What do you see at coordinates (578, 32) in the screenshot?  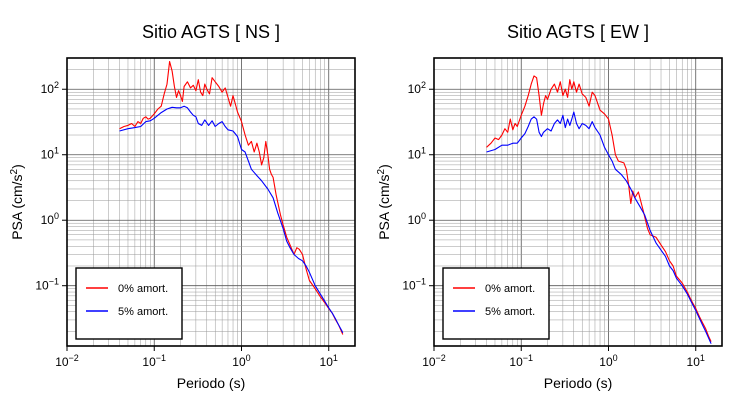 I see `chart-title: Sitio AGTS [ EW ]` at bounding box center [578, 32].